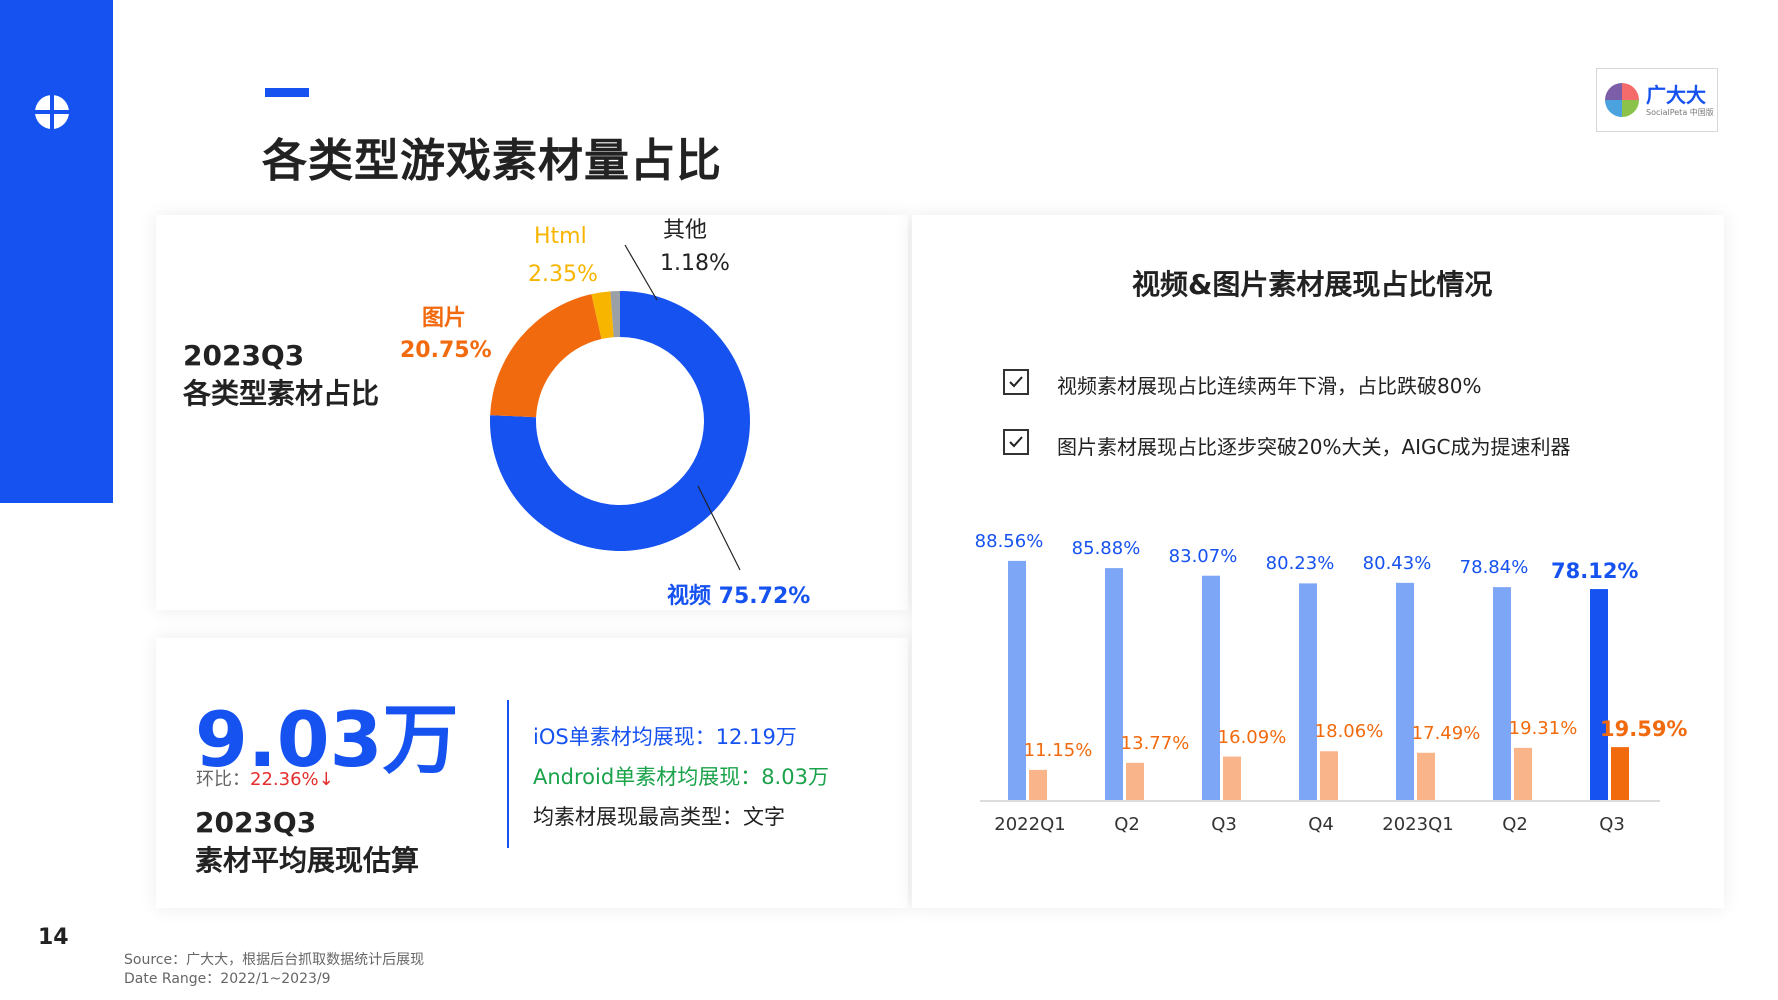 This screenshot has height=1000, width=1778. What do you see at coordinates (1543, 728) in the screenshot?
I see `bar-label-image: 19.31%` at bounding box center [1543, 728].